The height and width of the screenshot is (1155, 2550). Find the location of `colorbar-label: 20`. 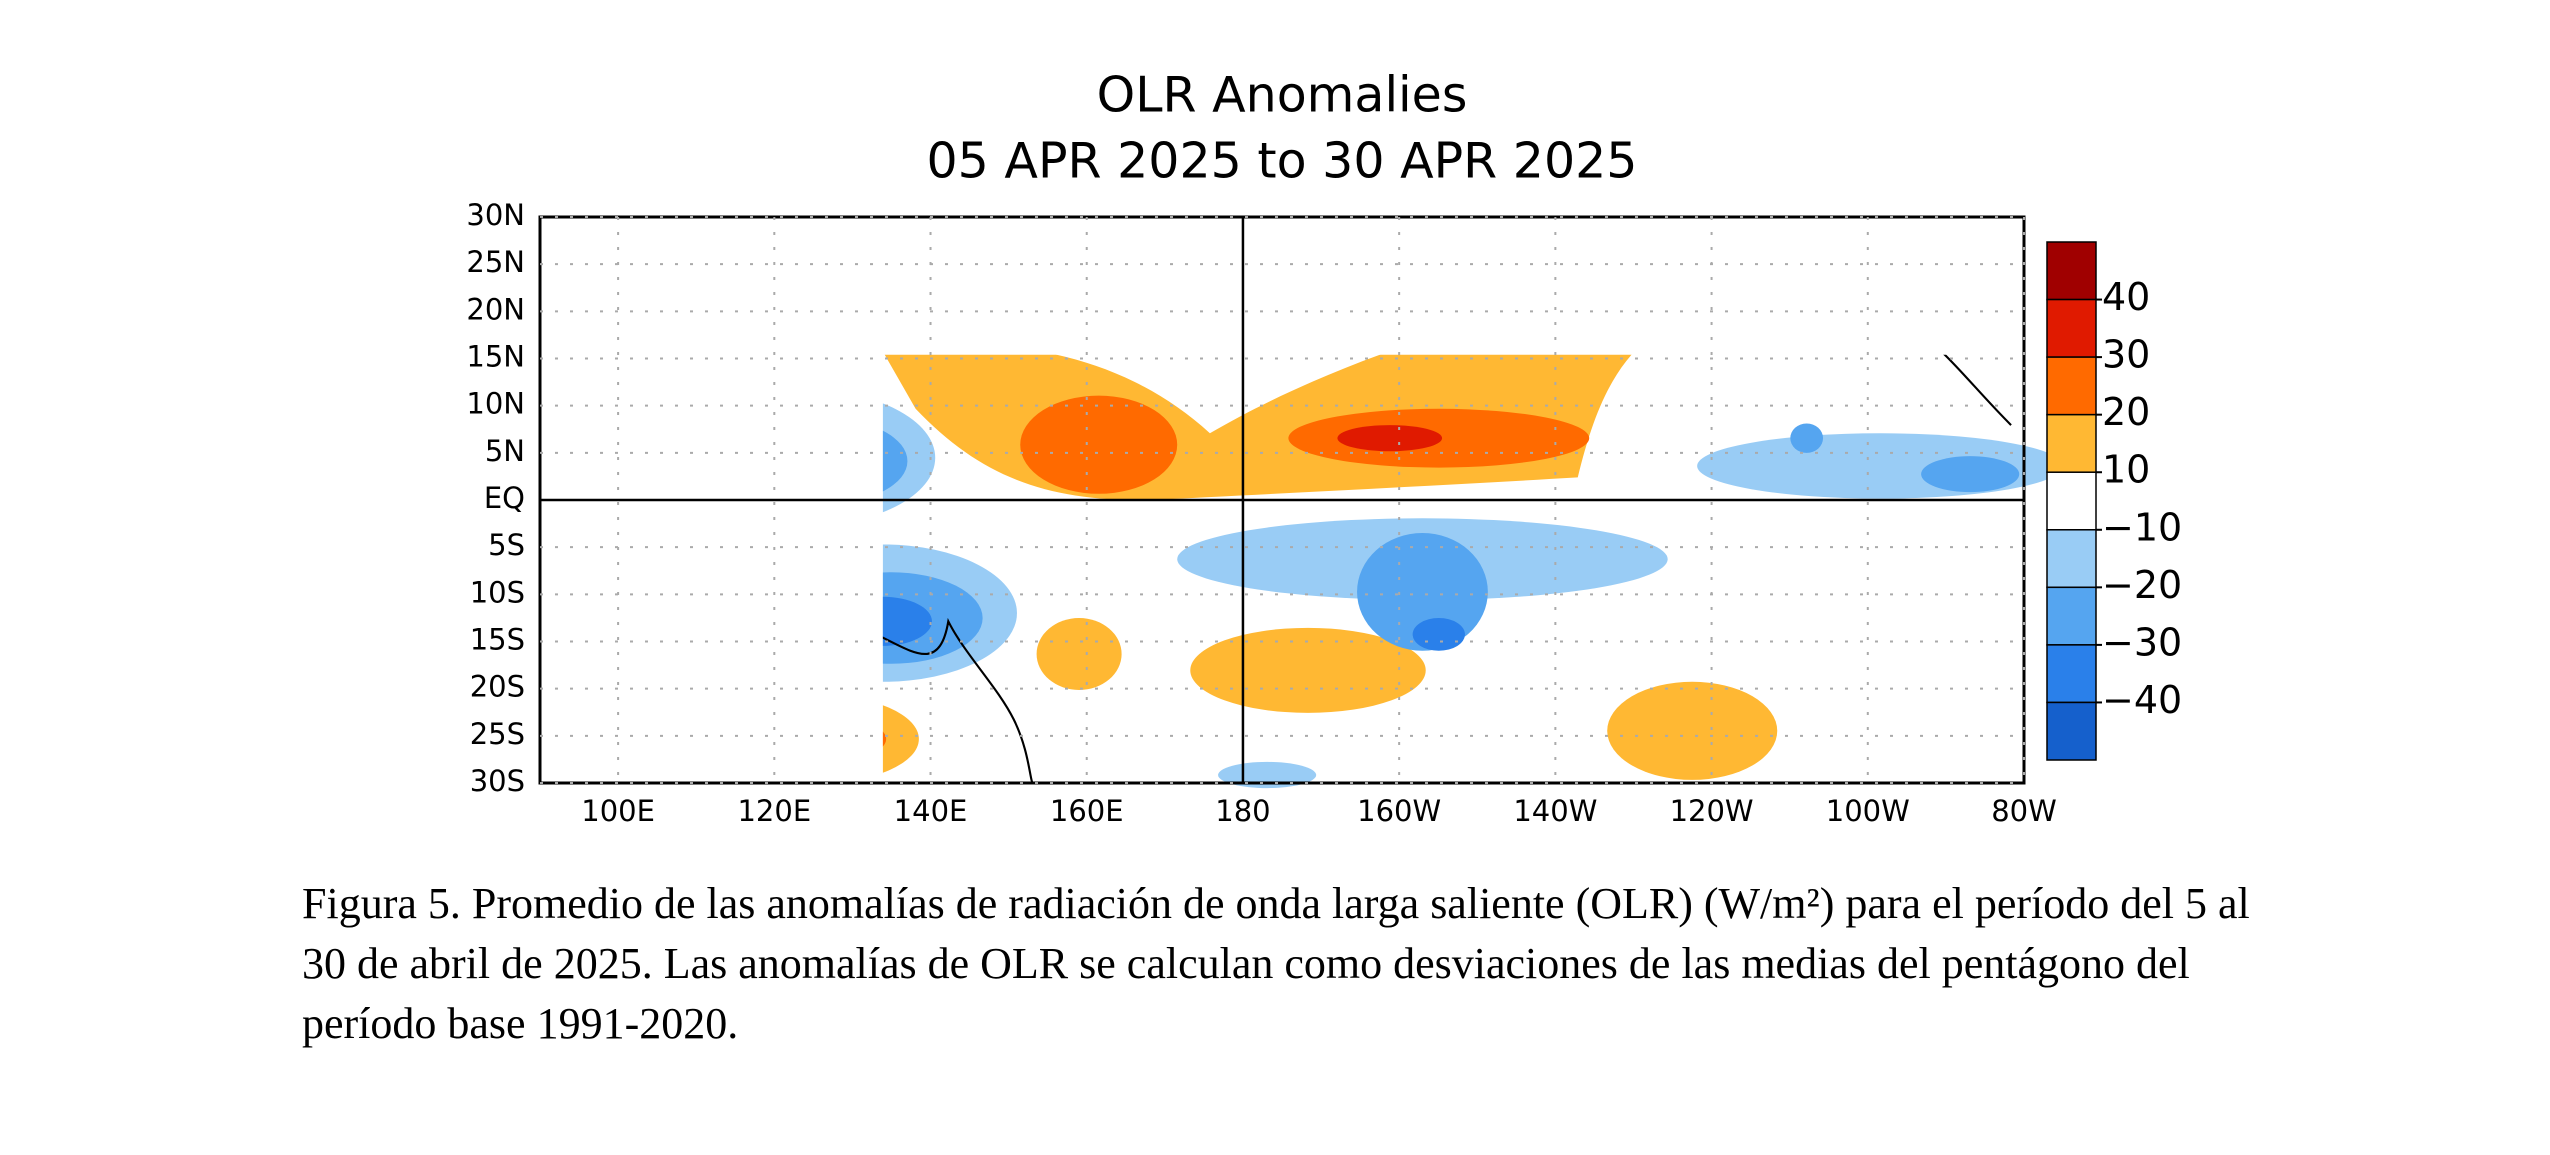

colorbar-label: 20 is located at coordinates (2126, 412).